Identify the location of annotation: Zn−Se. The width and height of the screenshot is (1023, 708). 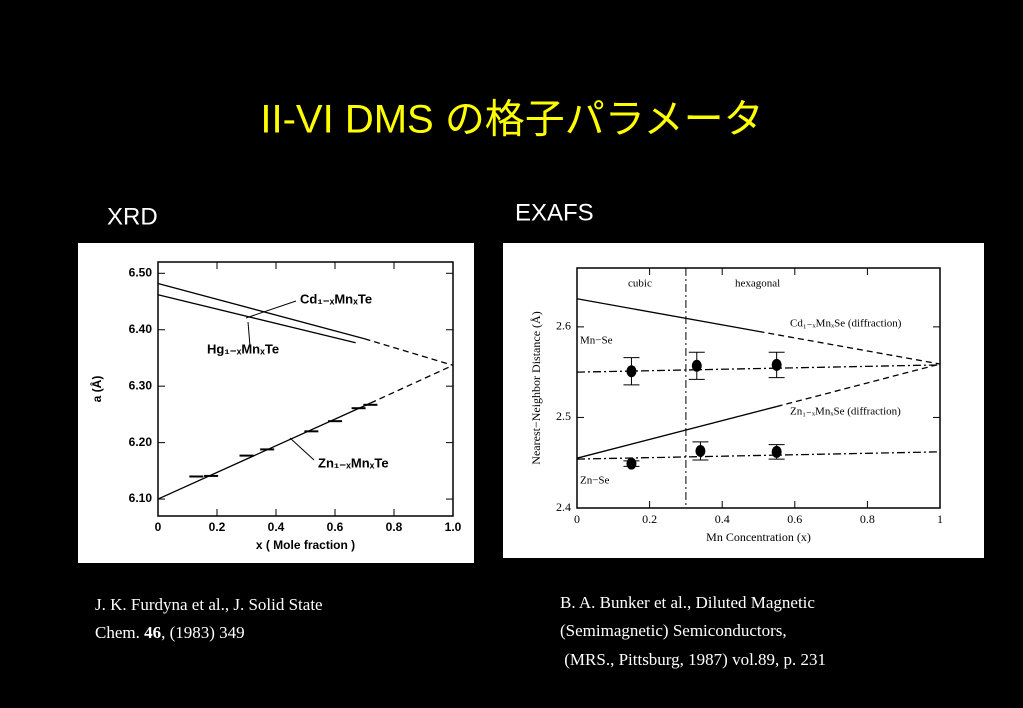
(595, 481).